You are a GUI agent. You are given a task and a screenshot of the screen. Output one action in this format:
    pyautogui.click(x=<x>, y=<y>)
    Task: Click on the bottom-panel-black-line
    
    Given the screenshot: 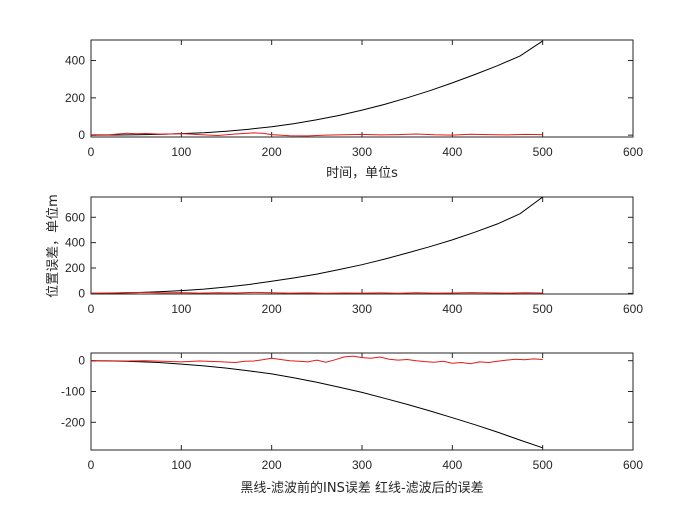 What is the action you would take?
    pyautogui.click(x=316, y=404)
    